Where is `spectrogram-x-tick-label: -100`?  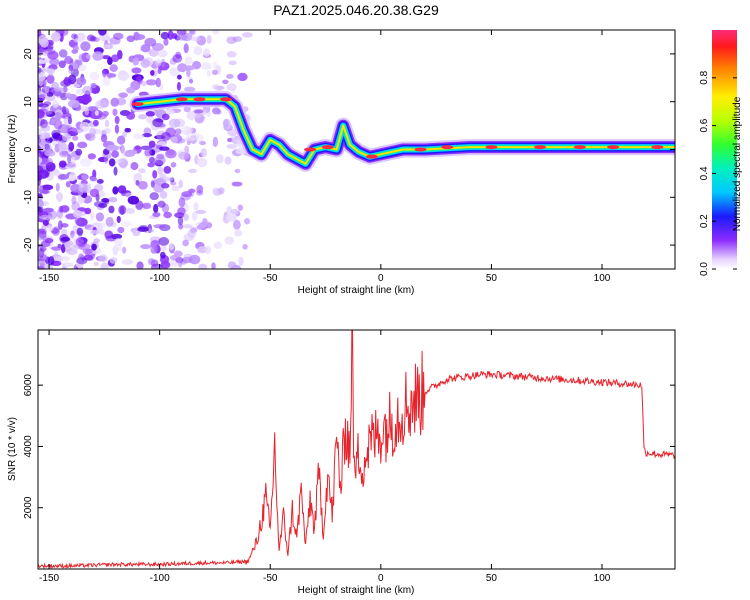 spectrogram-x-tick-label: -100 is located at coordinates (160, 278).